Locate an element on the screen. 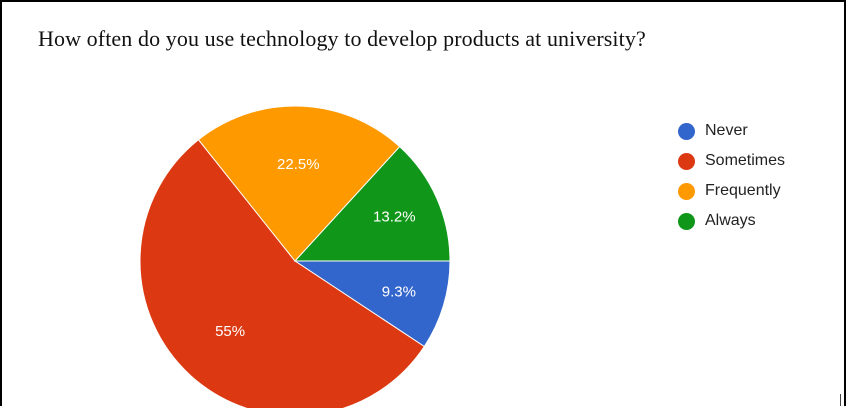 This screenshot has height=408, width=846. pie-slice-always is located at coordinates (372, 203).